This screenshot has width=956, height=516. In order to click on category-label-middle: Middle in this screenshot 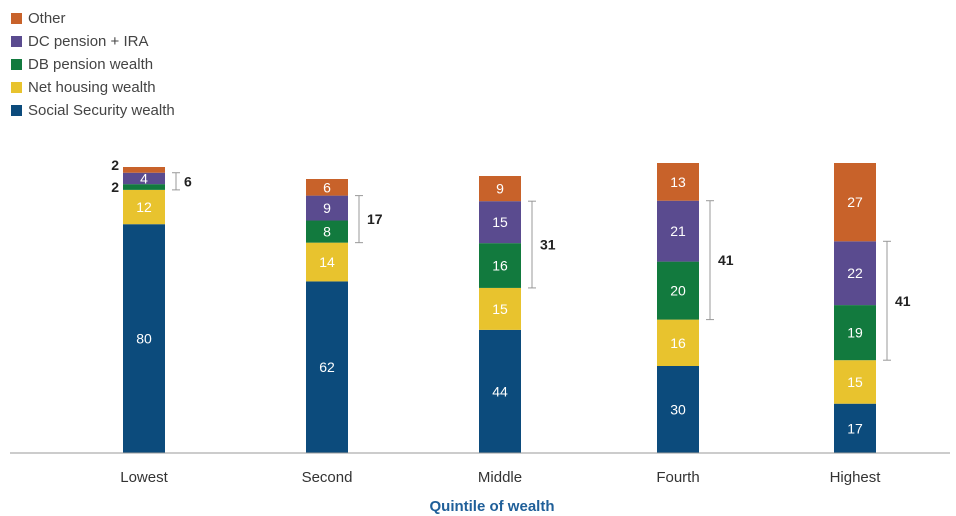, I will do `click(500, 477)`.